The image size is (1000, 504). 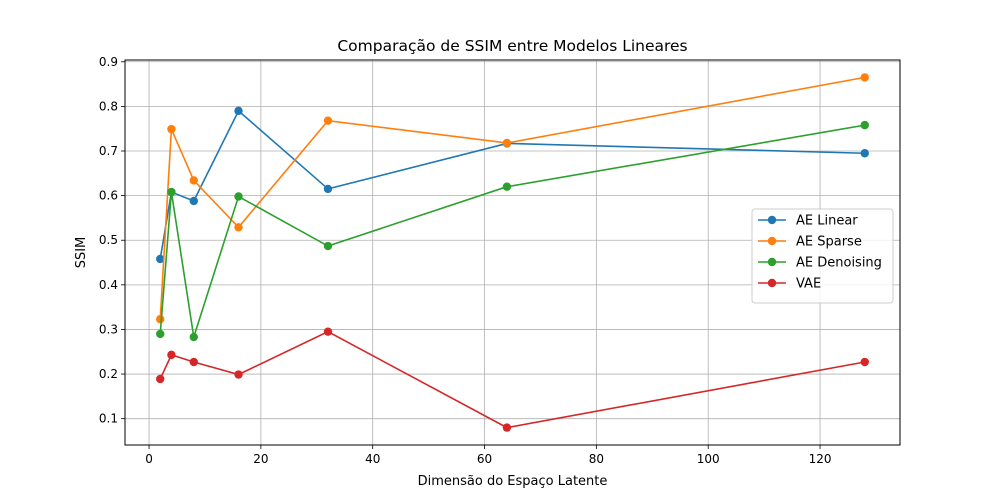 What do you see at coordinates (372, 459) in the screenshot?
I see `x-tick-label: 40` at bounding box center [372, 459].